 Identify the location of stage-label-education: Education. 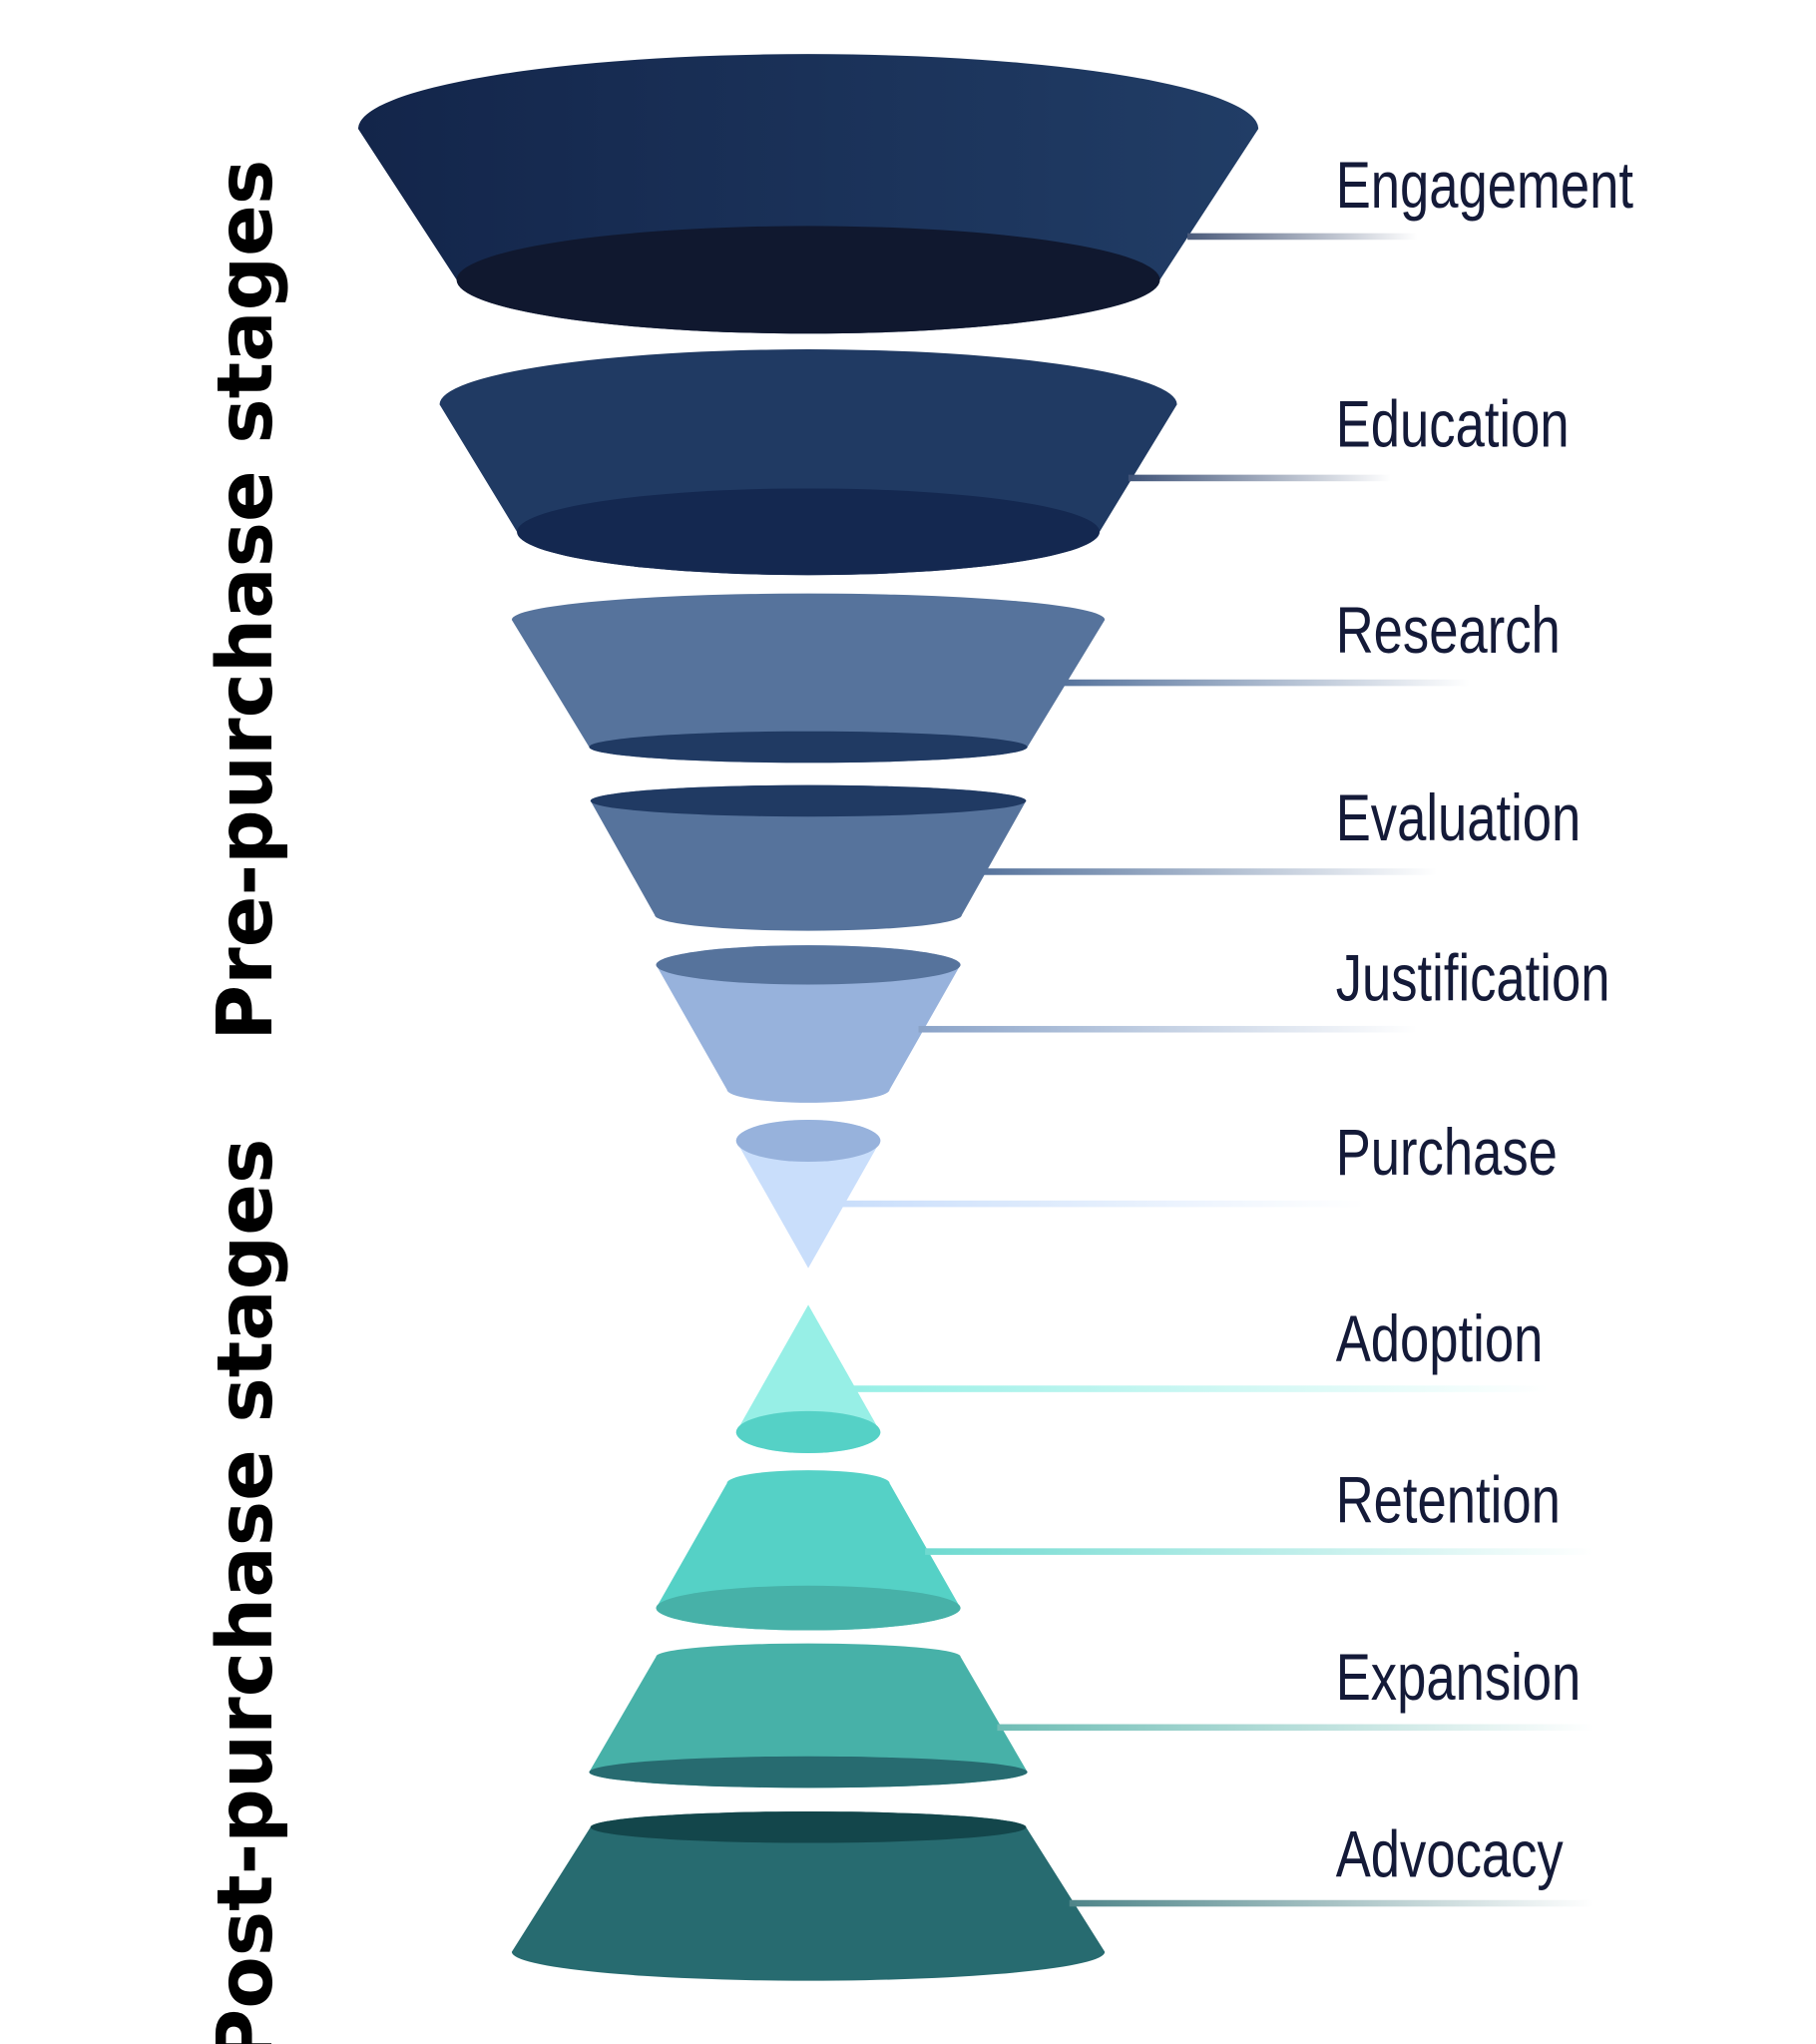
(1453, 424).